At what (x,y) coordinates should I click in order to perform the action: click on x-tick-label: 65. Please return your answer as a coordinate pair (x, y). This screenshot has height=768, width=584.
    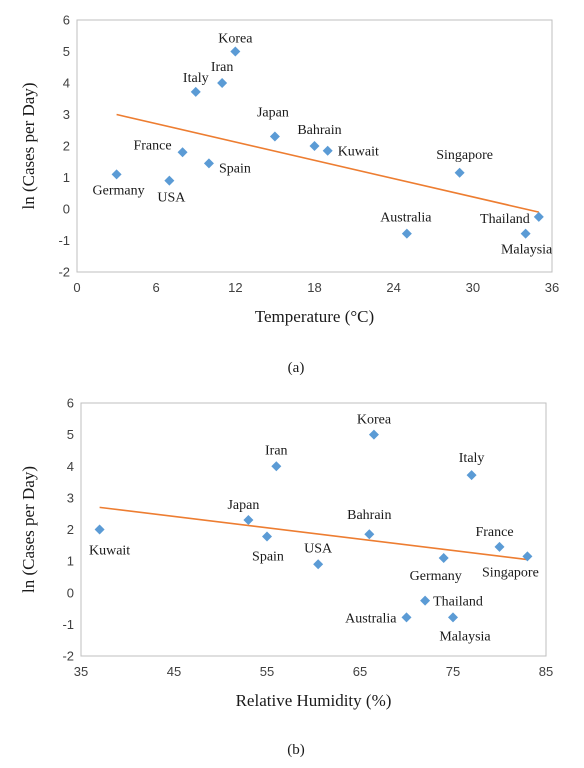
    Looking at the image, I should click on (360, 671).